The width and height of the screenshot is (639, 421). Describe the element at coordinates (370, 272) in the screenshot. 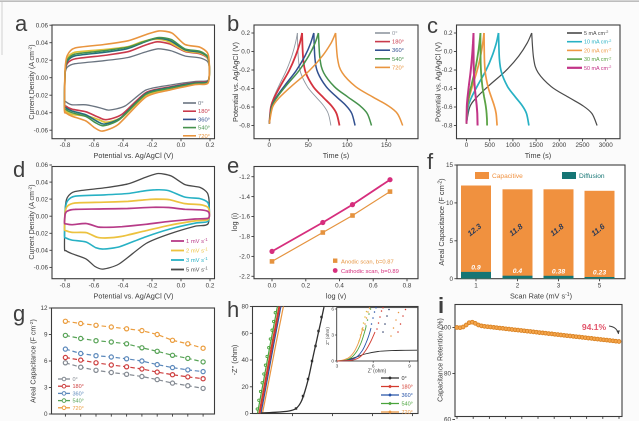

I see `svg-text: Cathodic scan, b=0.89` at that location.